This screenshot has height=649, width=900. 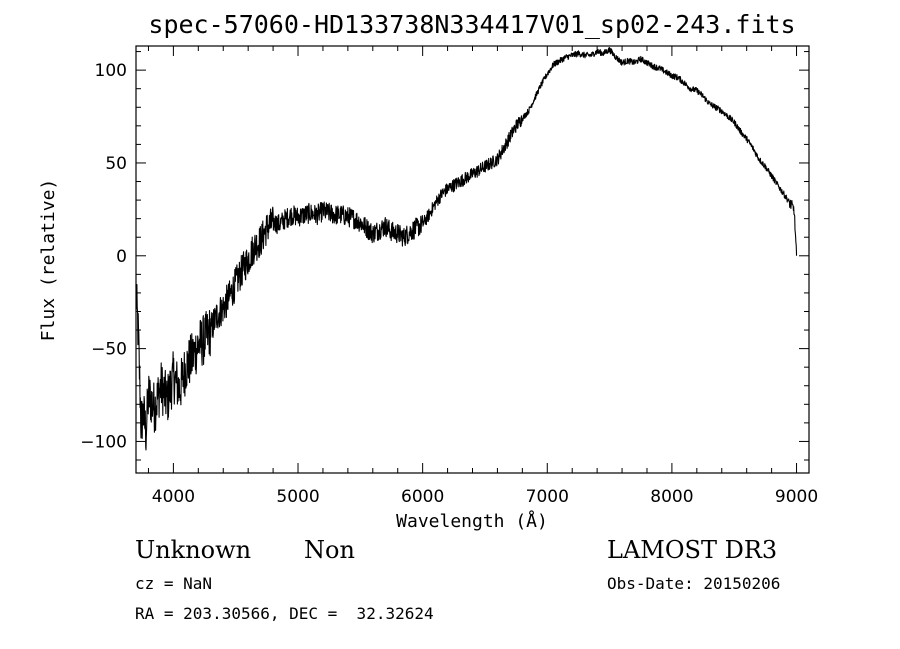 What do you see at coordinates (796, 497) in the screenshot?
I see `x-tick-label: 9000` at bounding box center [796, 497].